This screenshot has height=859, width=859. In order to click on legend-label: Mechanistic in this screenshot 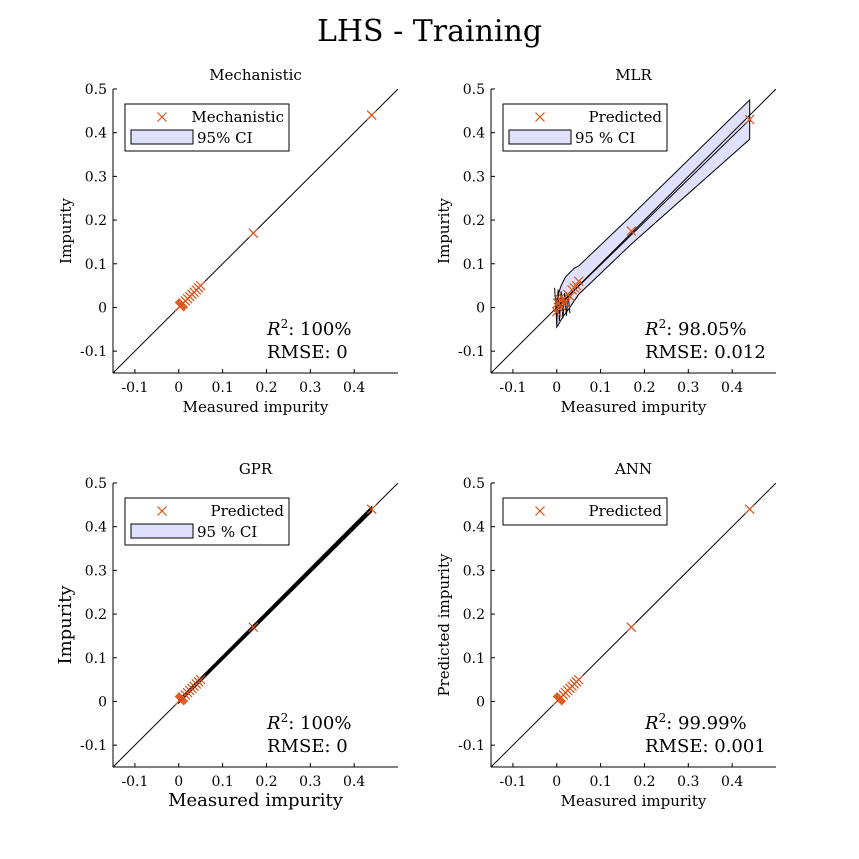, I will do `click(237, 117)`.